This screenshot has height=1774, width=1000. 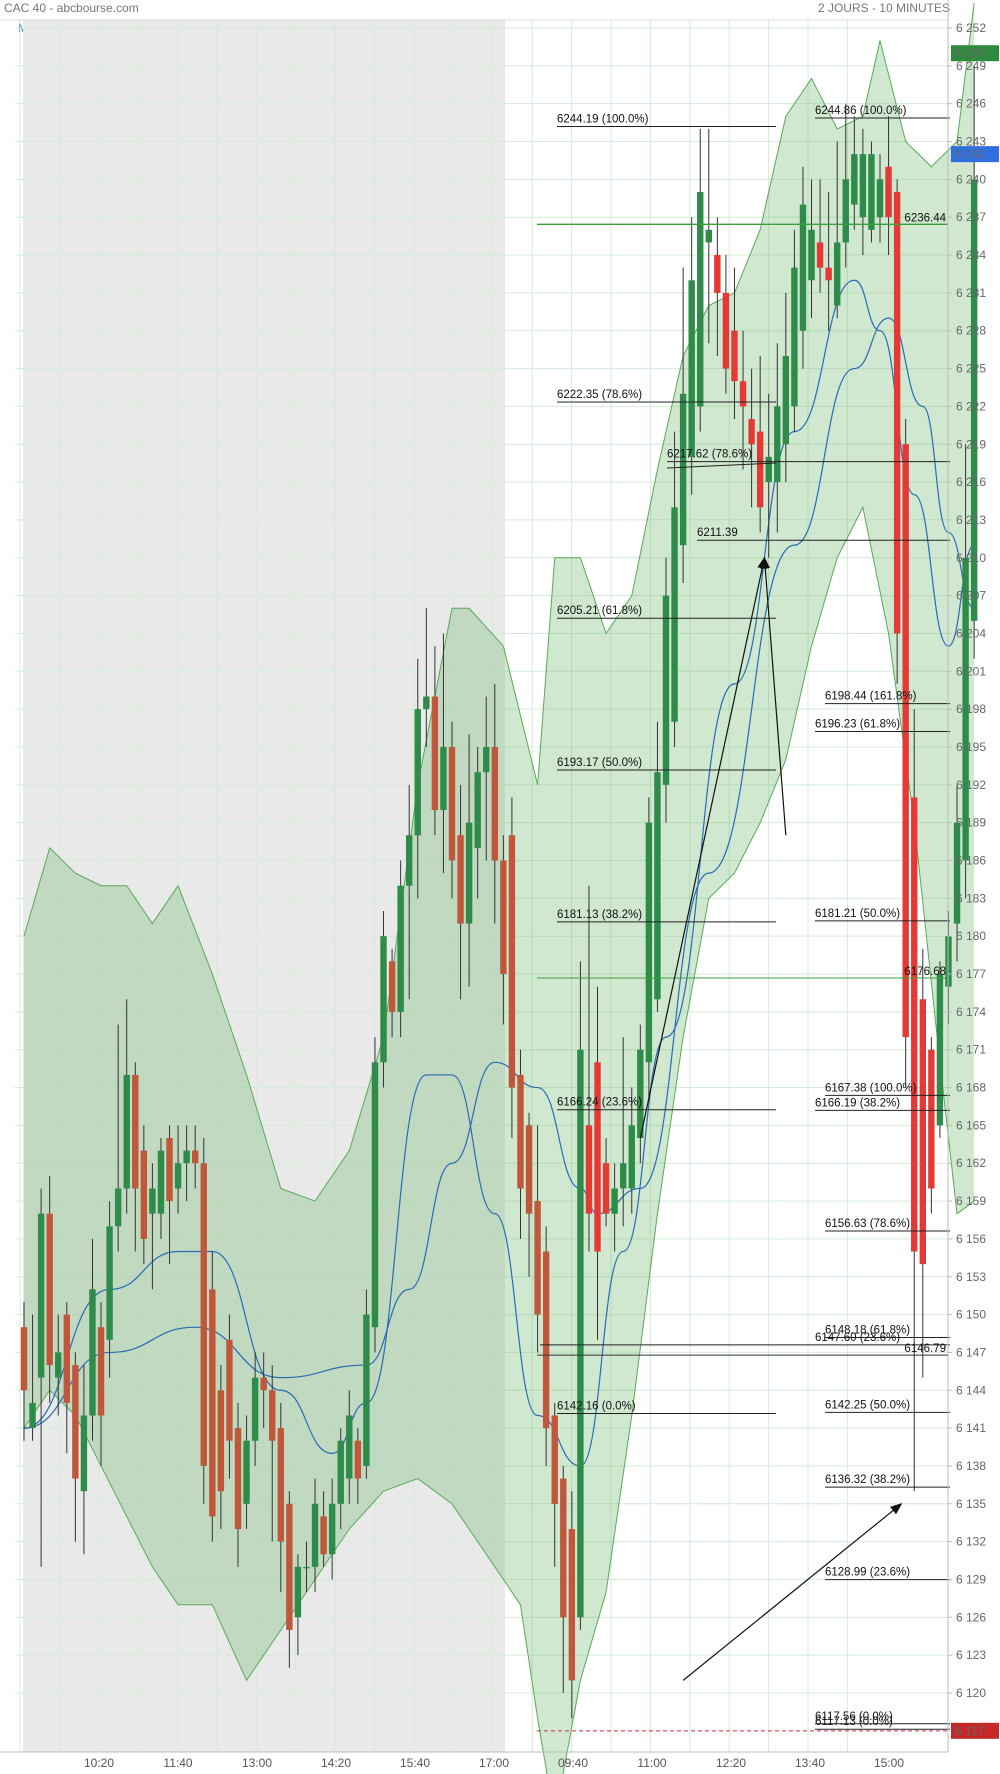 I want to click on trend-line, so click(x=721, y=465).